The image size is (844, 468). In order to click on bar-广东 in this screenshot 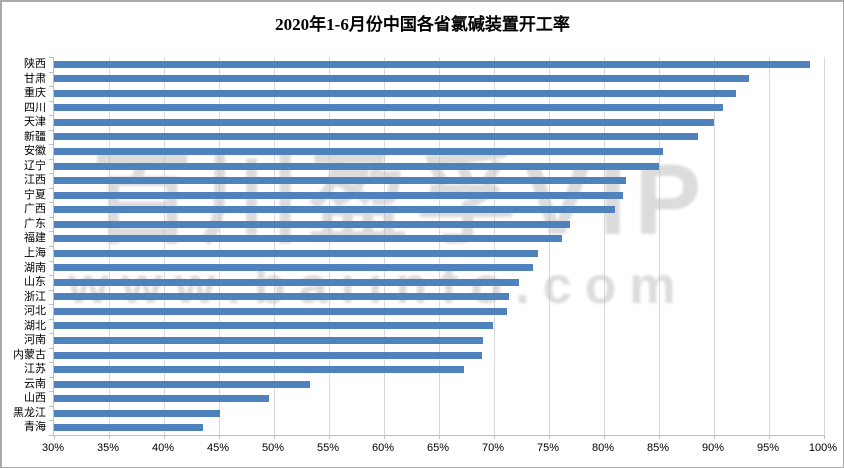, I will do `click(312, 224)`.